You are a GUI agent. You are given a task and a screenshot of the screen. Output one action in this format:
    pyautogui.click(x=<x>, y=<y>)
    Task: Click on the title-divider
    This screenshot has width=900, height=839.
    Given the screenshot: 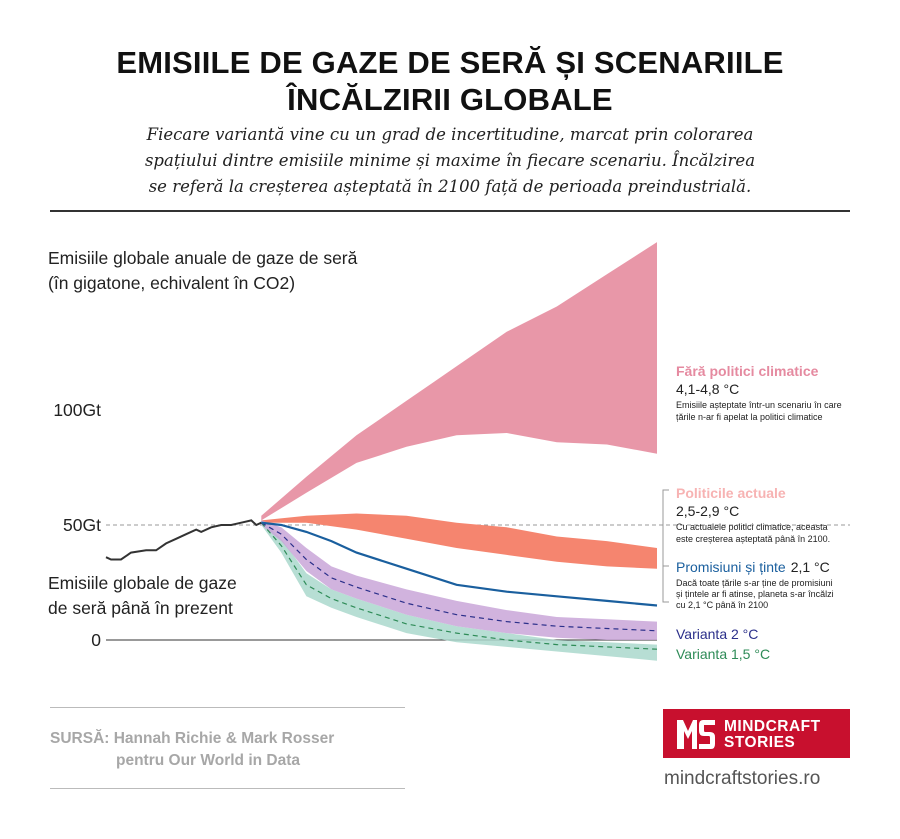 What is the action you would take?
    pyautogui.click(x=450, y=211)
    